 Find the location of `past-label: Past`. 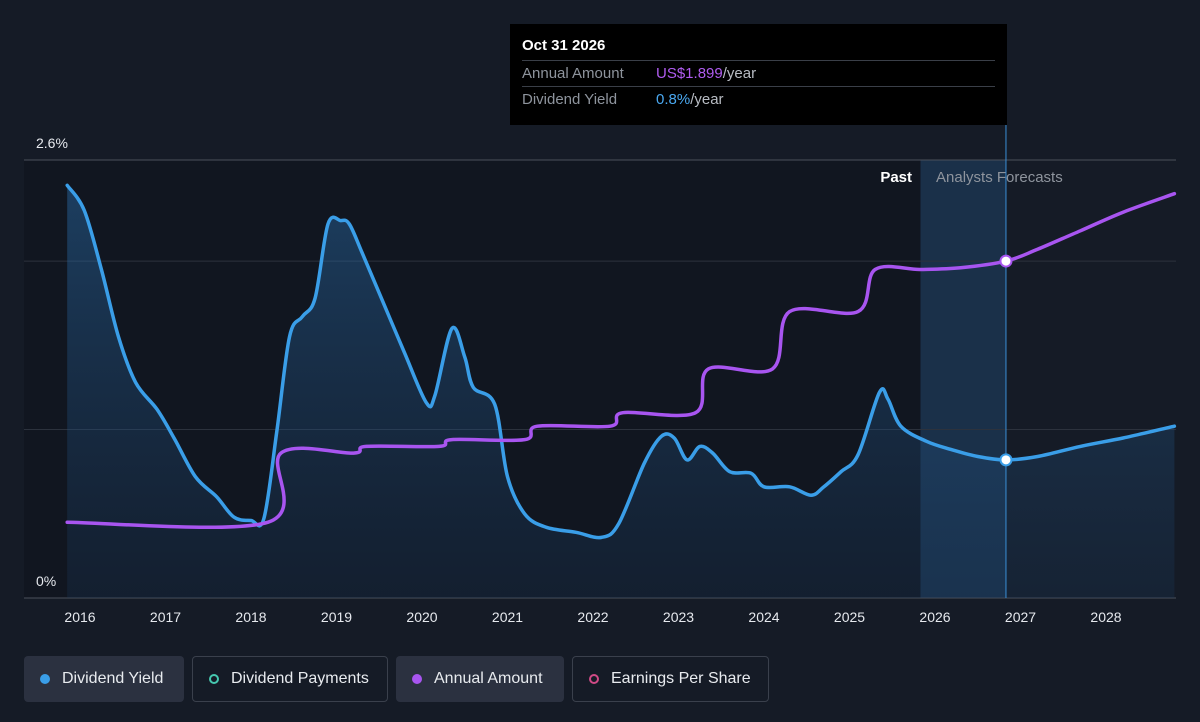

past-label: Past is located at coordinates (896, 177).